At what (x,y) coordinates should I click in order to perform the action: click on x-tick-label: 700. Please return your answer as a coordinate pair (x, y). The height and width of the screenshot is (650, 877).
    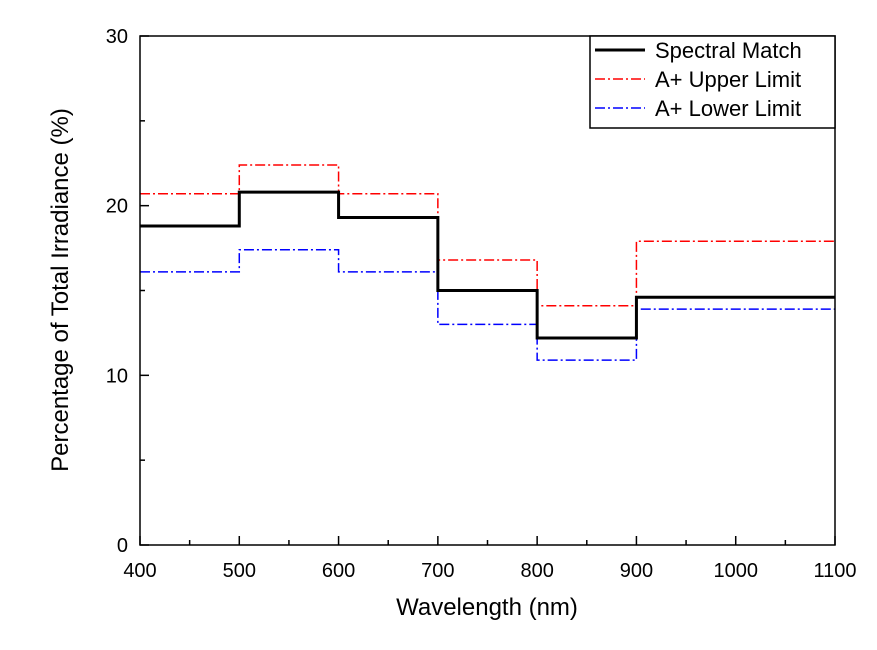
    Looking at the image, I should click on (437, 571).